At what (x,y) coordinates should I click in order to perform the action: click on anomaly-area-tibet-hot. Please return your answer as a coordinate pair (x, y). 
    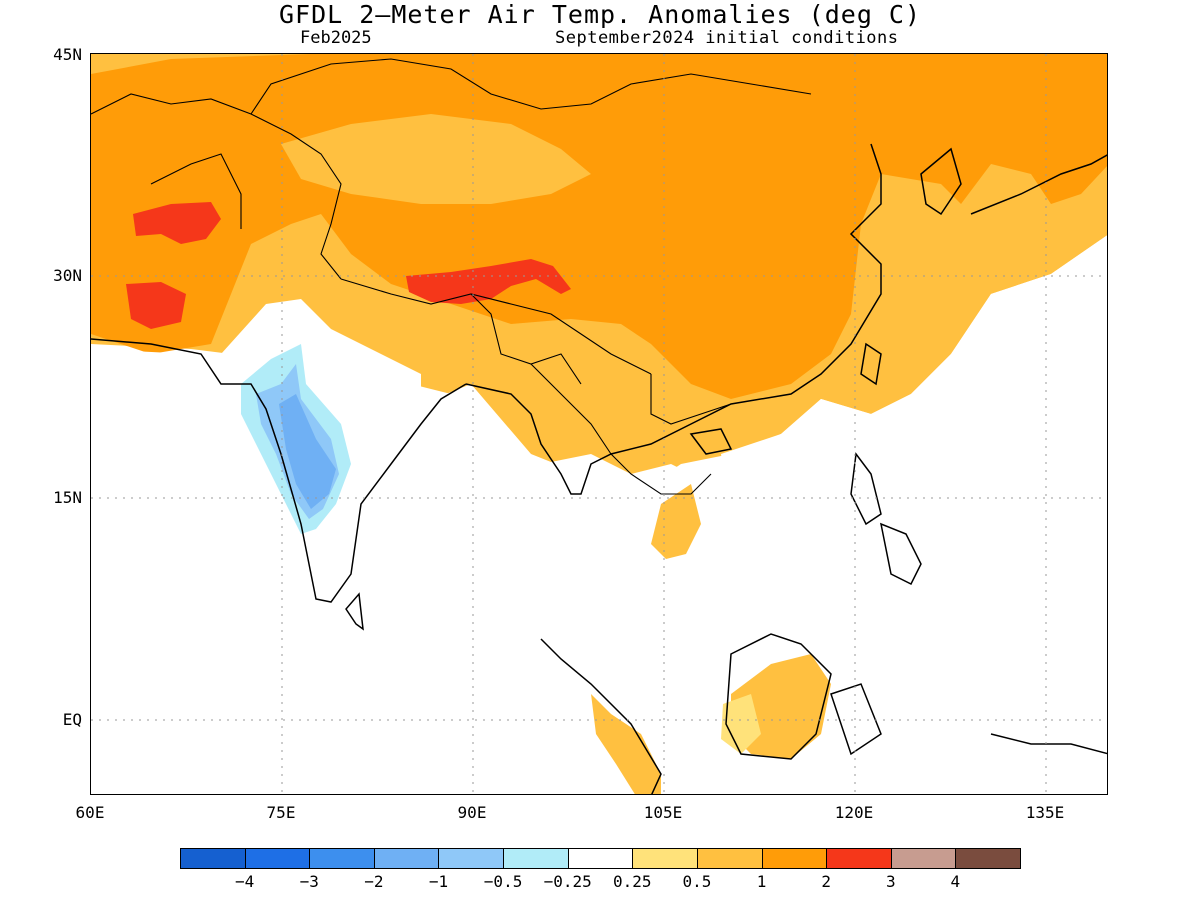
    Looking at the image, I should click on (488, 281).